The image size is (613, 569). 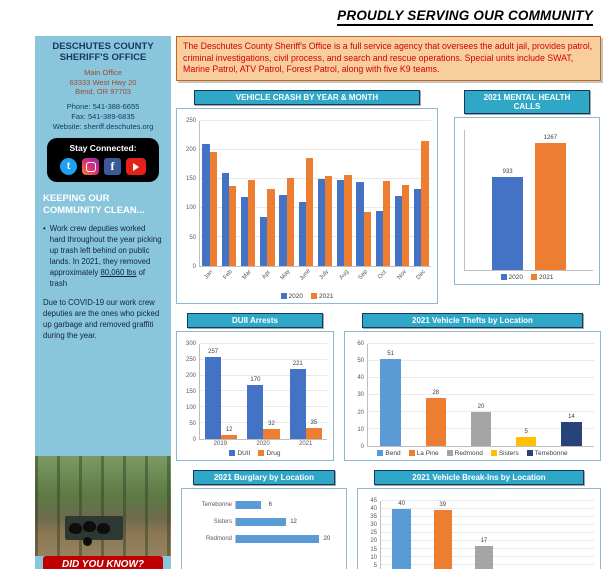 I want to click on vehicle-breakins-chart: 051015202530354045403917, so click(x=479, y=528).